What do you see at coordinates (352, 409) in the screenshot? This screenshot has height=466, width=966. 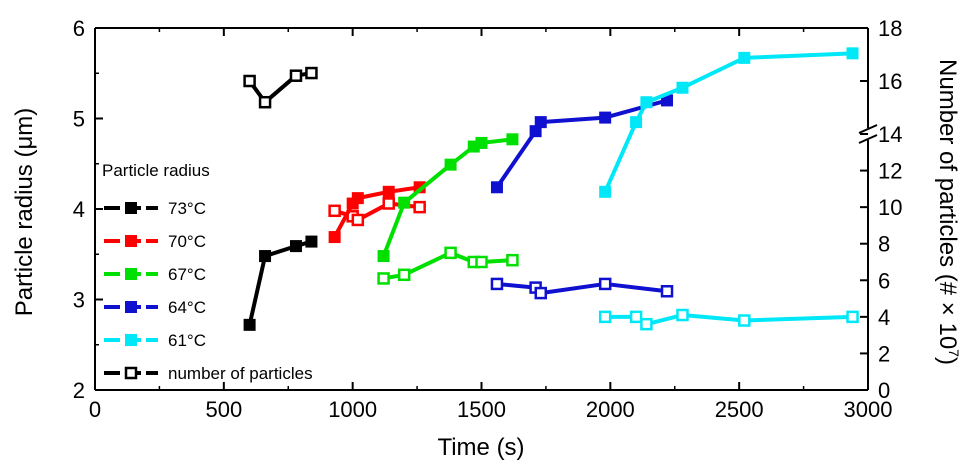 I see `x-tick-label: 1000` at bounding box center [352, 409].